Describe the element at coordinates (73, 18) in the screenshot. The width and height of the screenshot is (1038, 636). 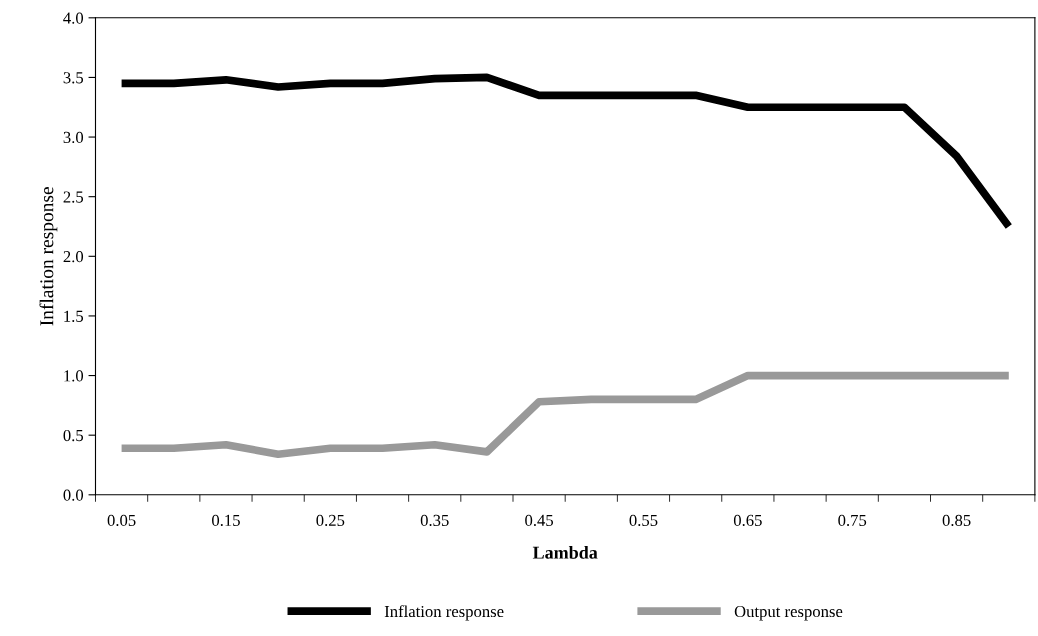
I see `y-tick-label: 4.0` at that location.